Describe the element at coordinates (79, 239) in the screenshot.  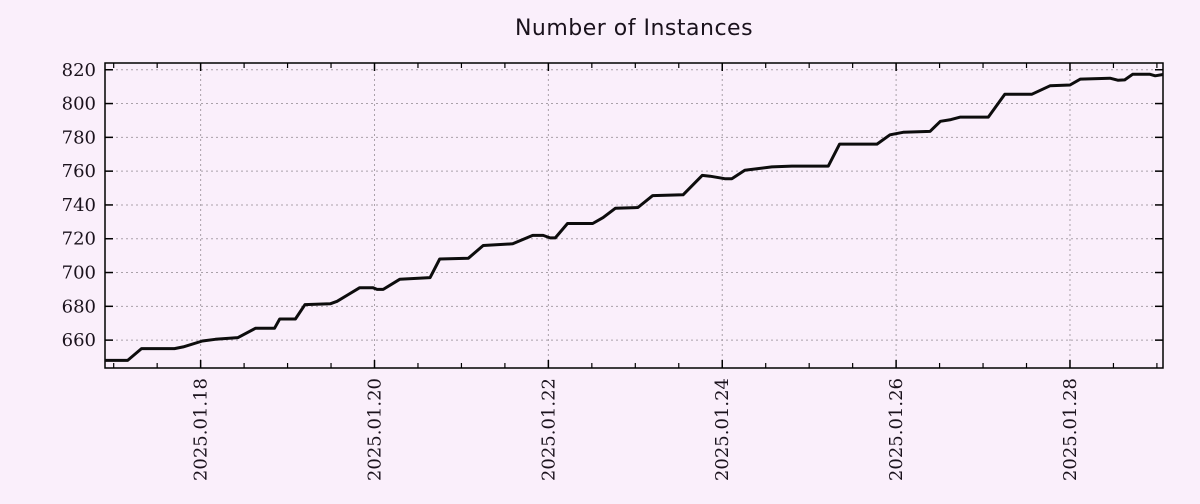
I see `y-tick-label: 720` at that location.